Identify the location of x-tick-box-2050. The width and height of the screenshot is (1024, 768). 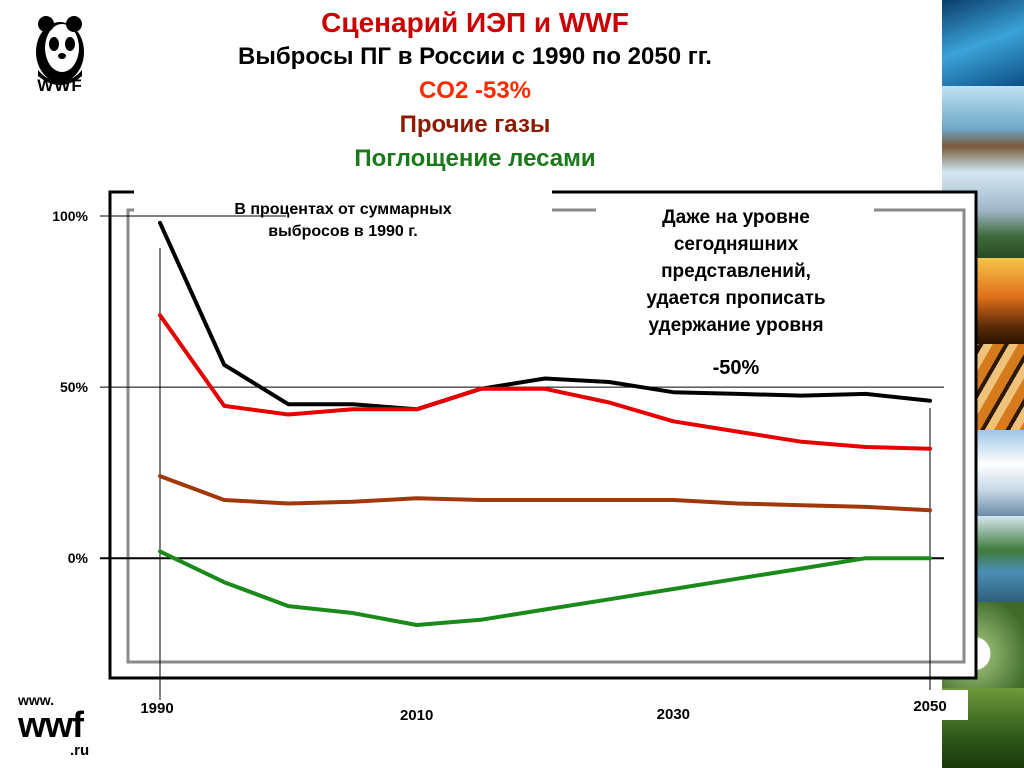
(930, 705).